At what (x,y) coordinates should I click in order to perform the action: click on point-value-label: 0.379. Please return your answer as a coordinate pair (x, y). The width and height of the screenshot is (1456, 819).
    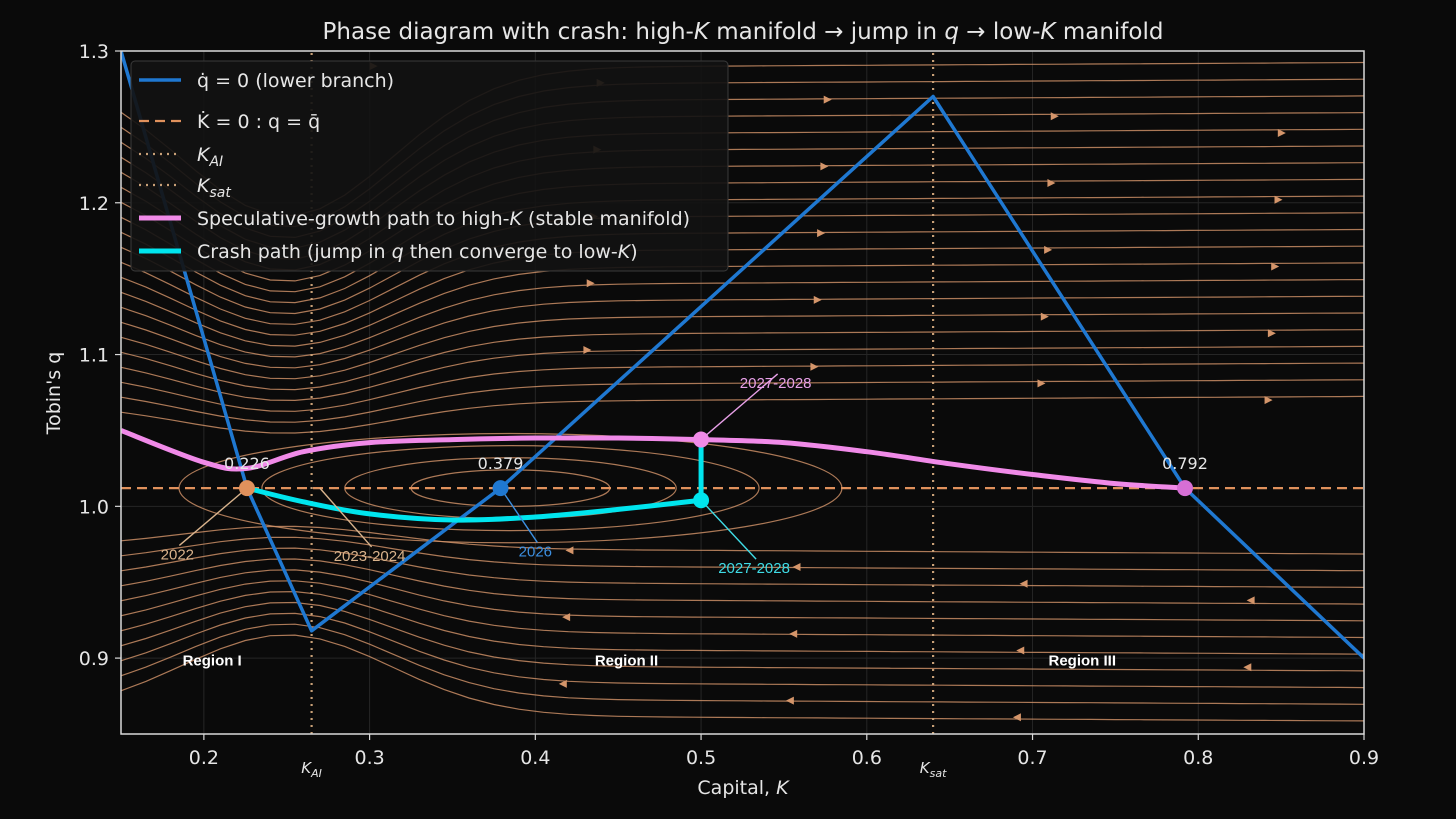
    Looking at the image, I should click on (501, 463).